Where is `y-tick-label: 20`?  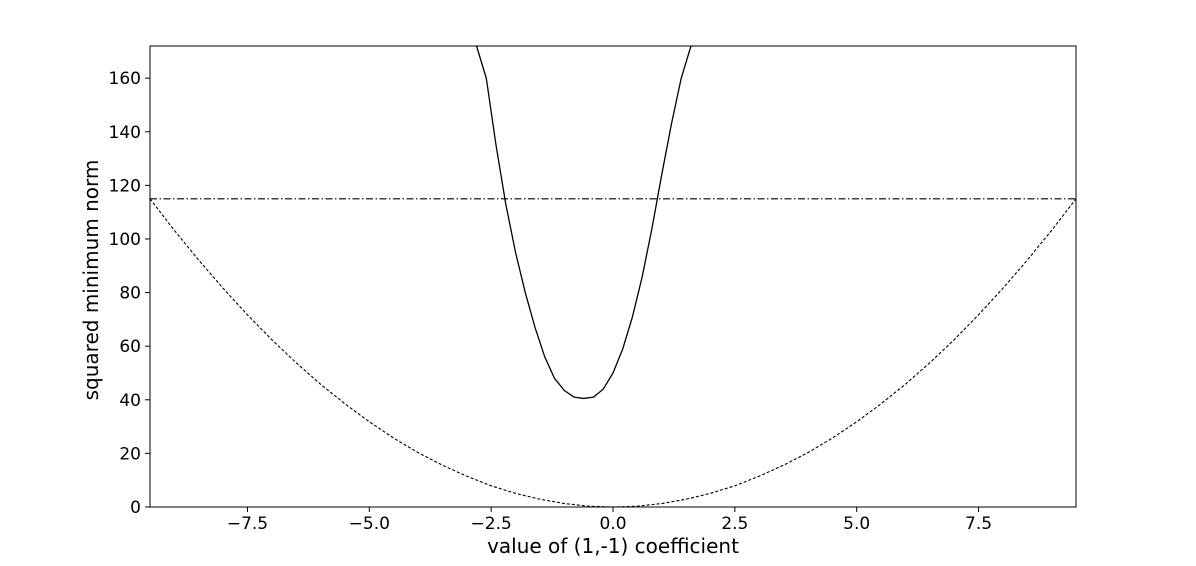
y-tick-label: 20 is located at coordinates (130, 454).